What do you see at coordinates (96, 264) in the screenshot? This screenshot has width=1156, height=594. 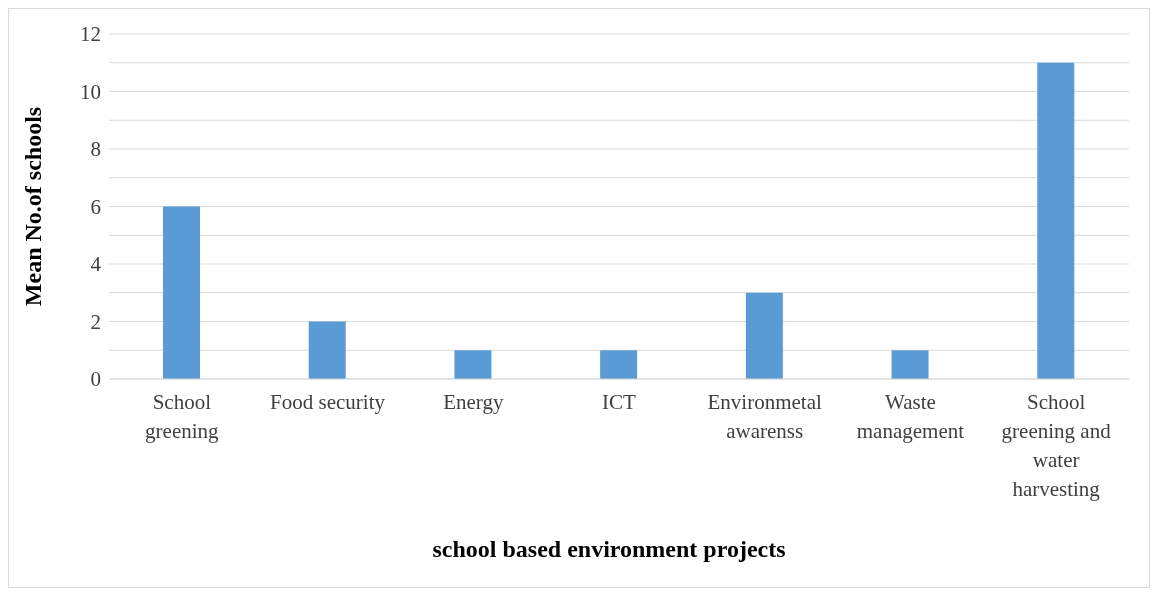 I see `y-tick-label: 4` at bounding box center [96, 264].